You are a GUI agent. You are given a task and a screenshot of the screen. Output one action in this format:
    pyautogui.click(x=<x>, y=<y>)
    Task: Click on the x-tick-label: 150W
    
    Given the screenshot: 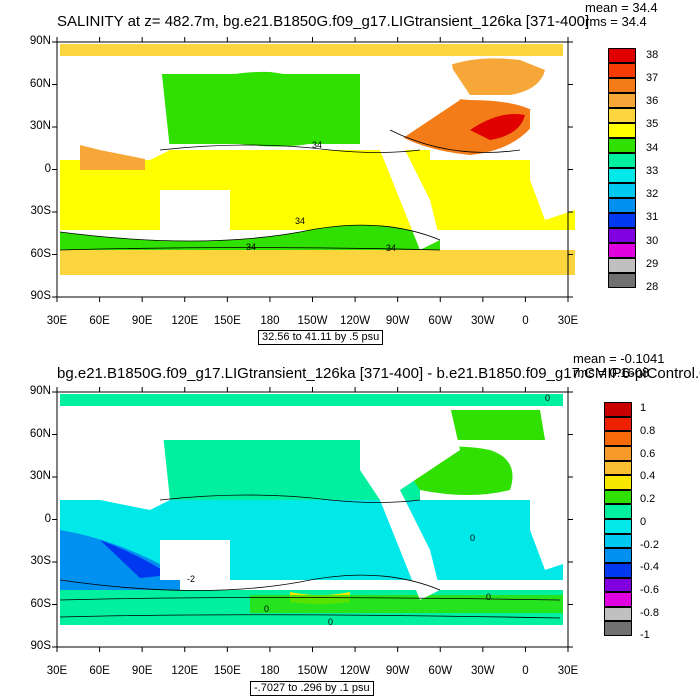 What is the action you would take?
    pyautogui.click(x=312, y=321)
    